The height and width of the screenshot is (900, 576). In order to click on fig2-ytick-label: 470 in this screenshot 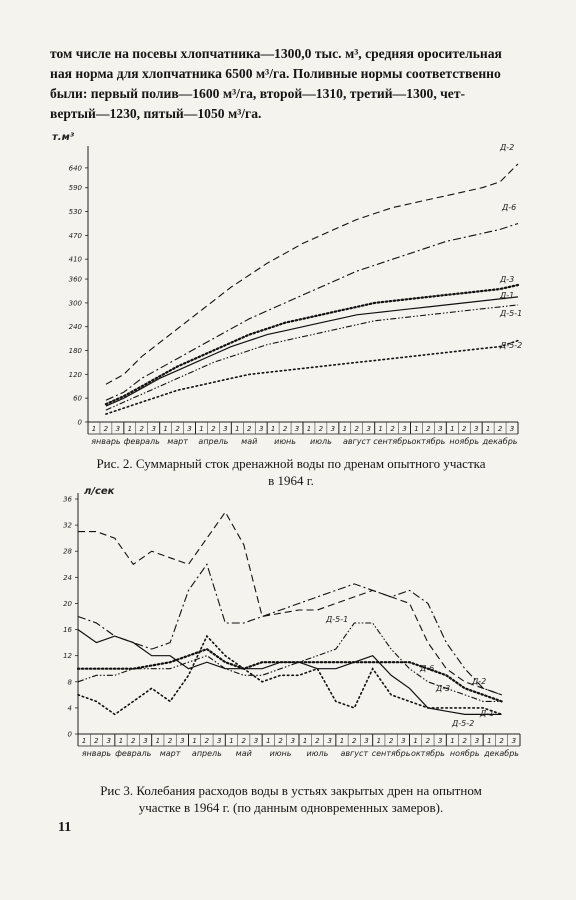, I will do `click(76, 236)`.